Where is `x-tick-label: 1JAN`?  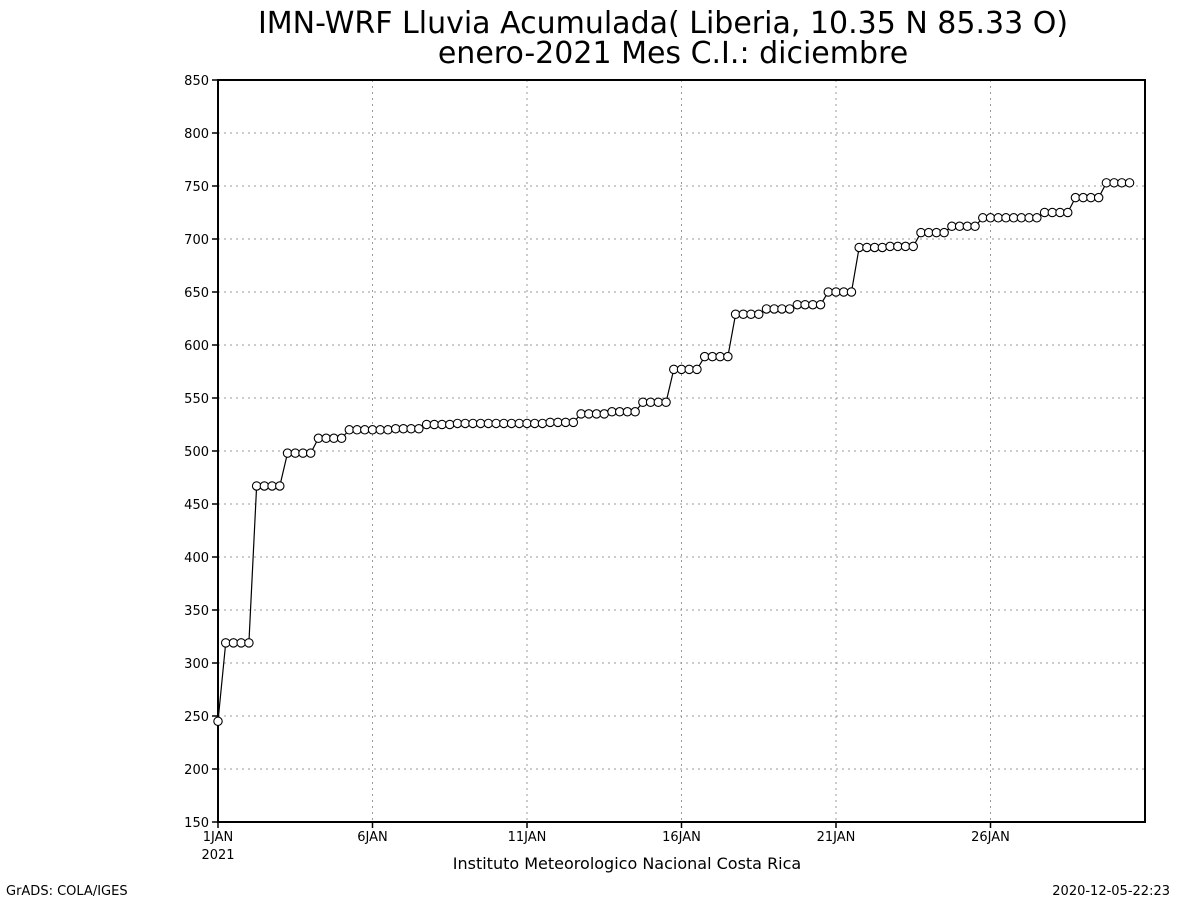
x-tick-label: 1JAN is located at coordinates (218, 837).